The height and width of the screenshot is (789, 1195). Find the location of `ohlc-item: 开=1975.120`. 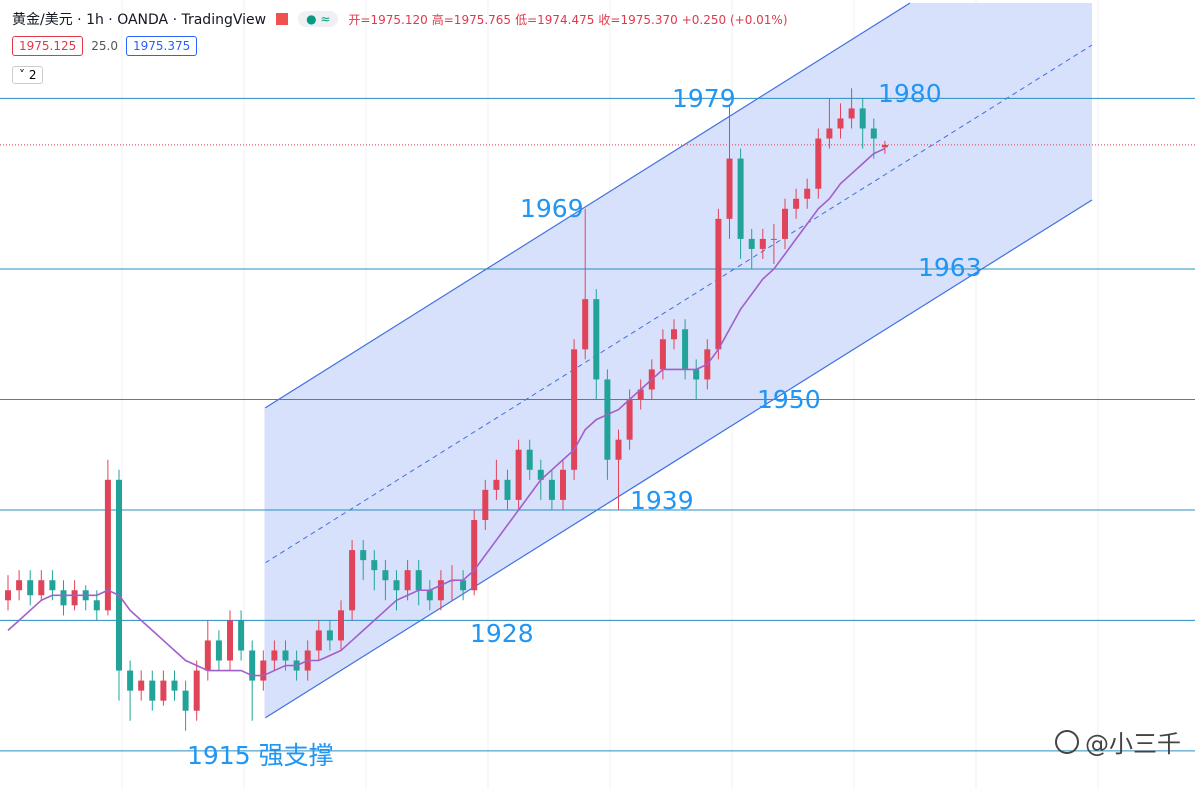

ohlc-item: 开=1975.120 is located at coordinates (388, 19).